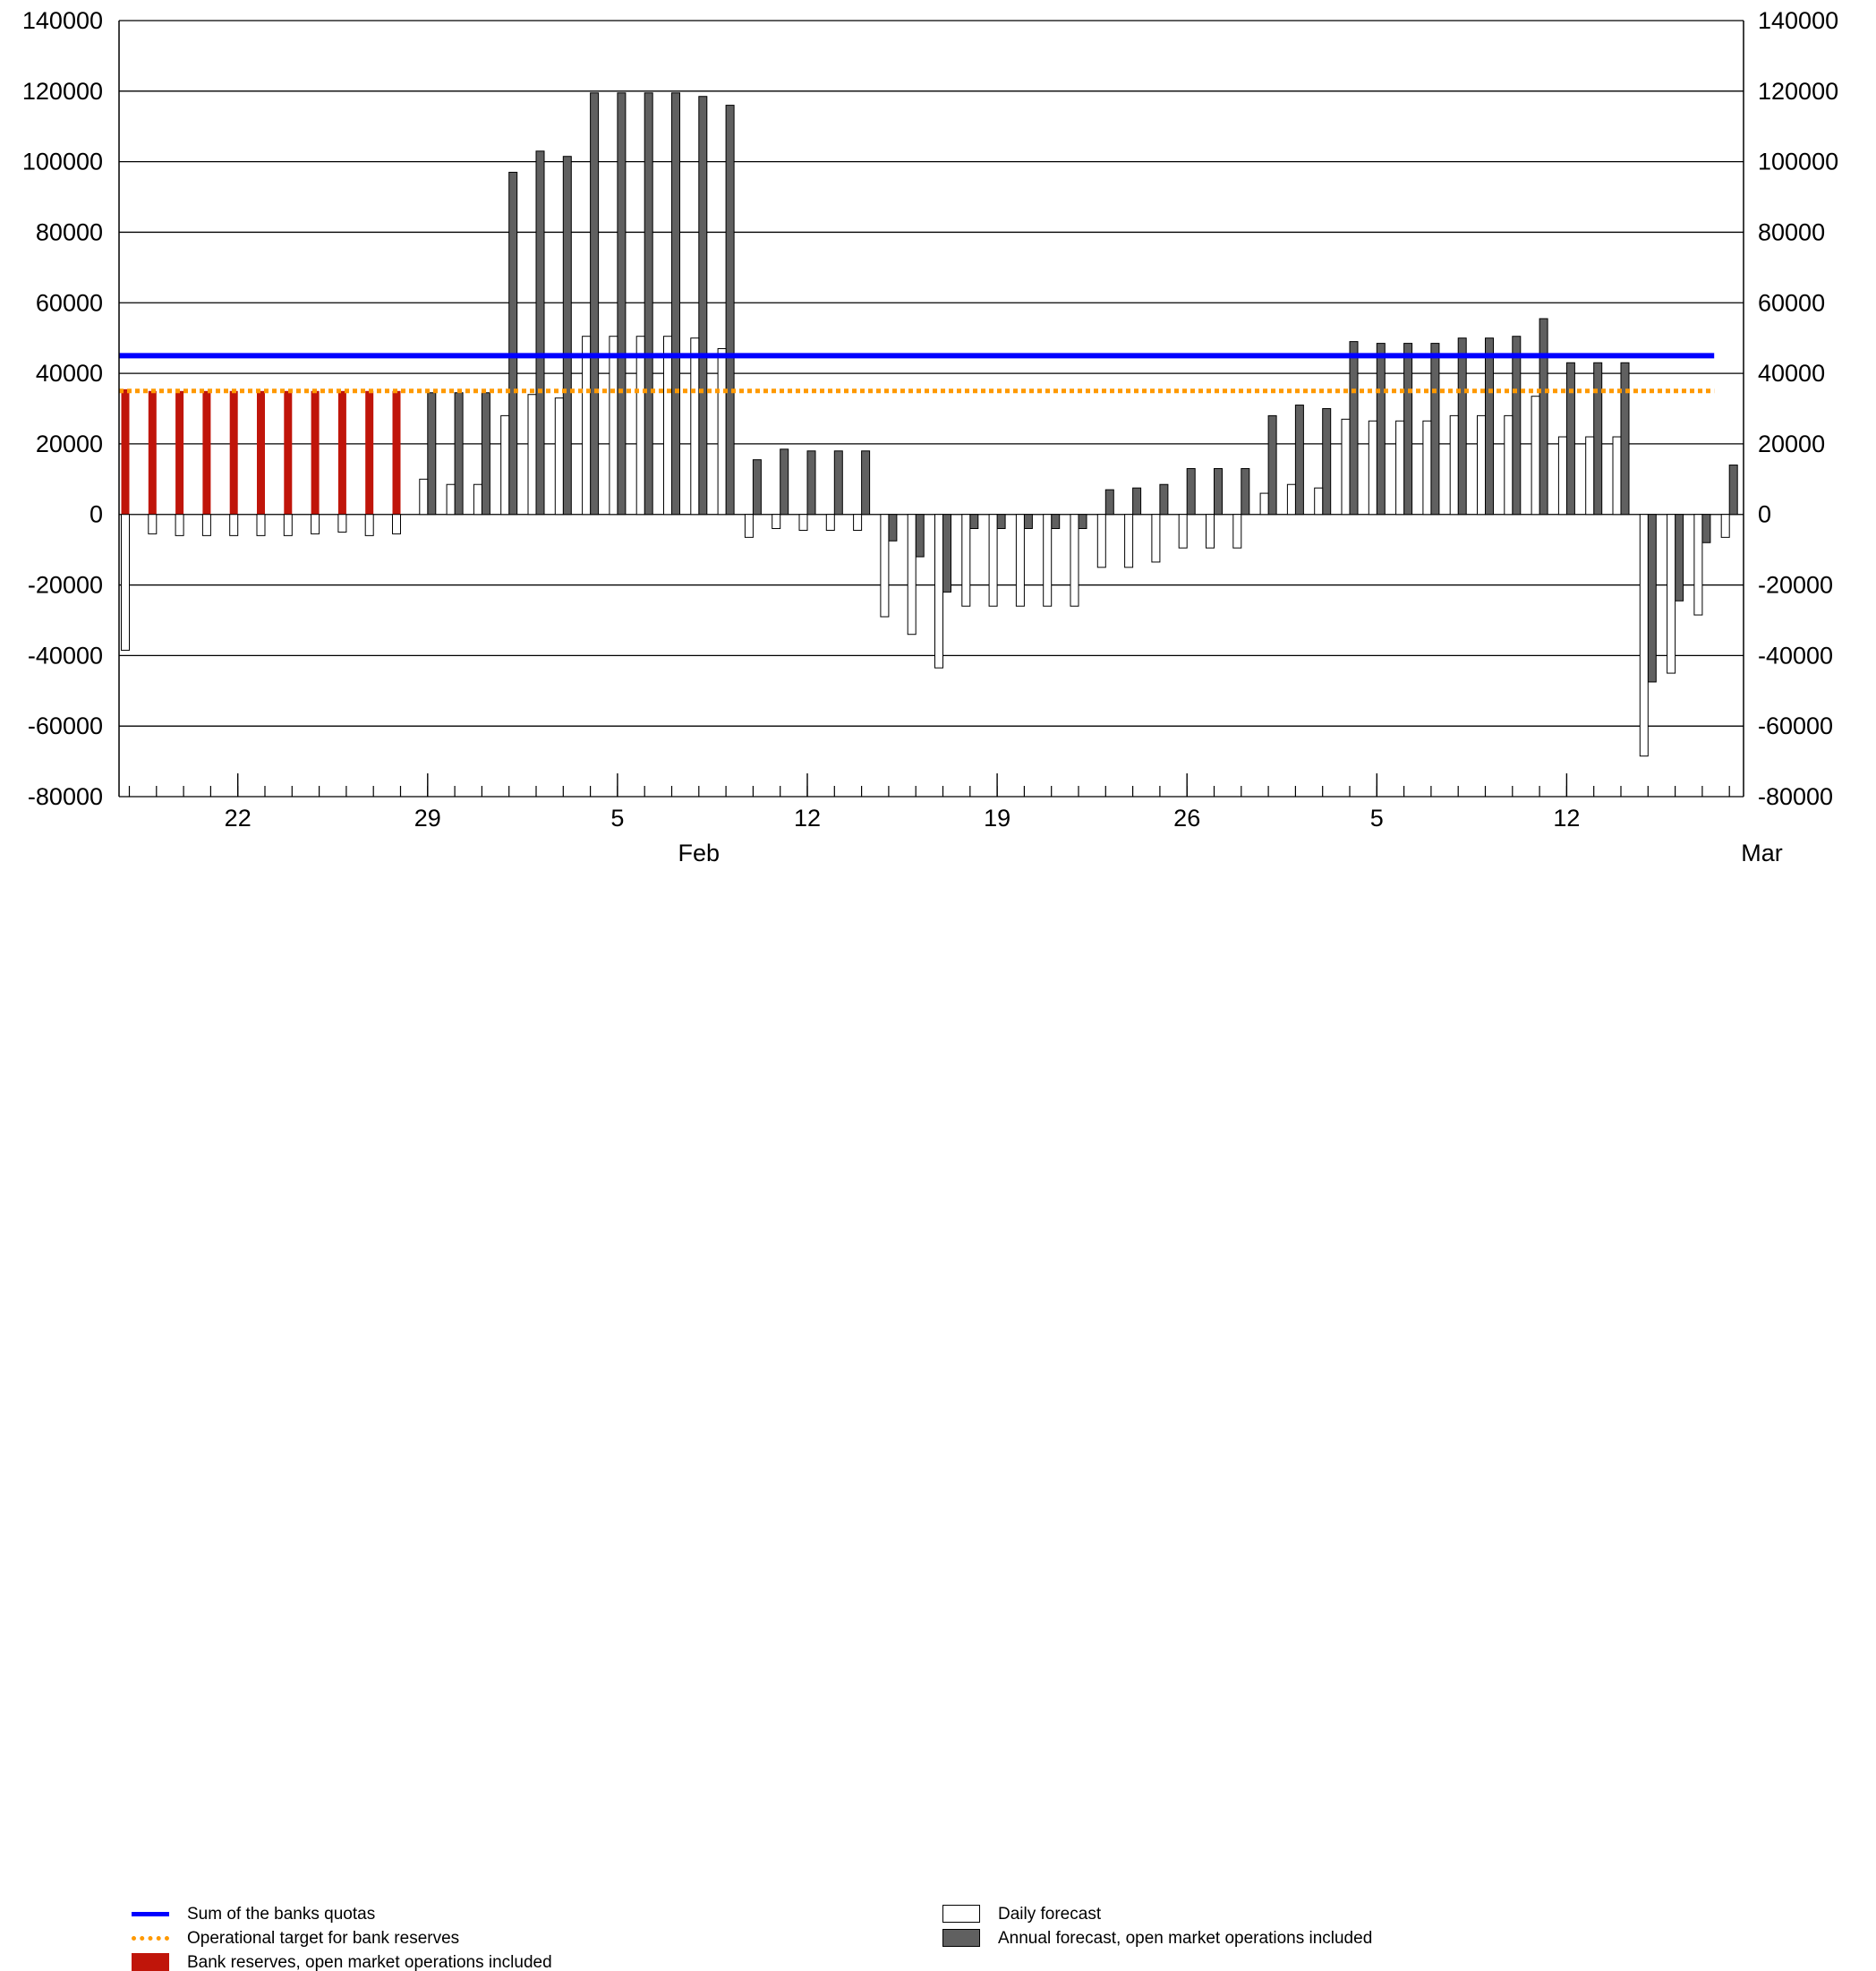  Describe the element at coordinates (150, 1938) in the screenshot. I see `legend-swatch-target` at that location.